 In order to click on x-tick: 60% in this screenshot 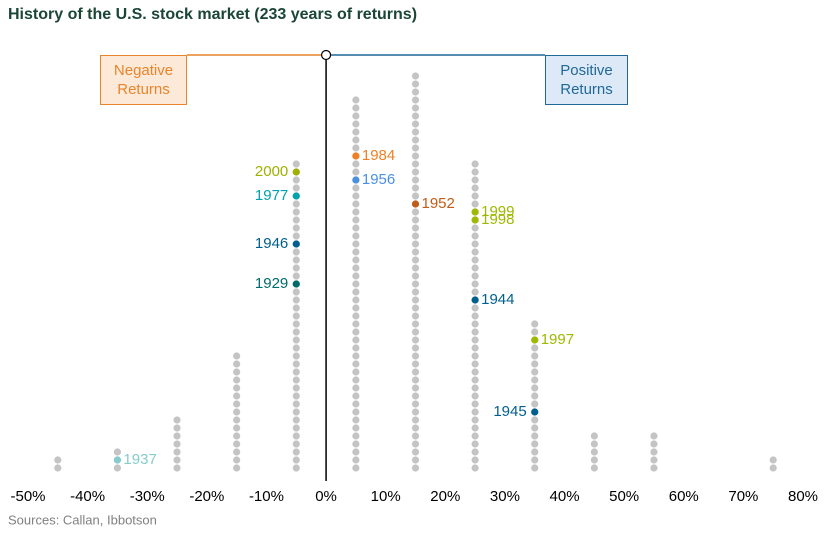, I will do `click(684, 496)`.